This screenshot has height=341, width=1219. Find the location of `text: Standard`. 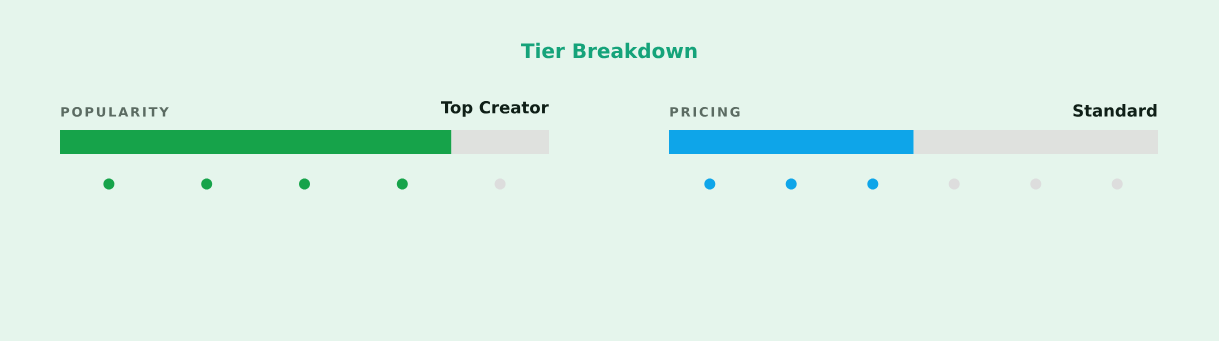

text: Standard is located at coordinates (1115, 110).